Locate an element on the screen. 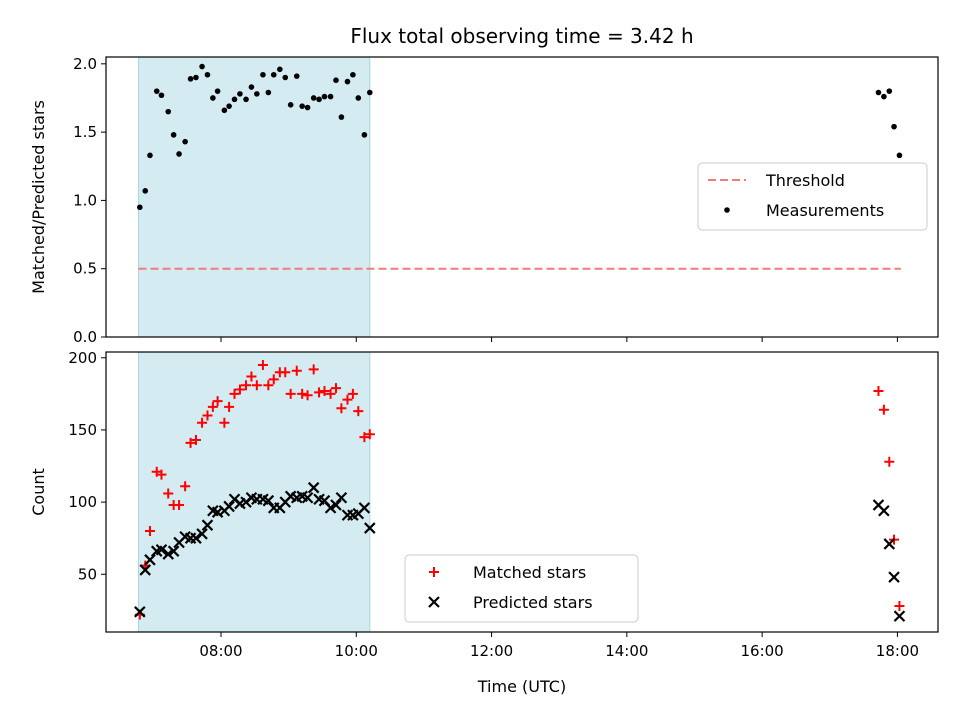  x-tick-label: 14:00 is located at coordinates (626, 651).